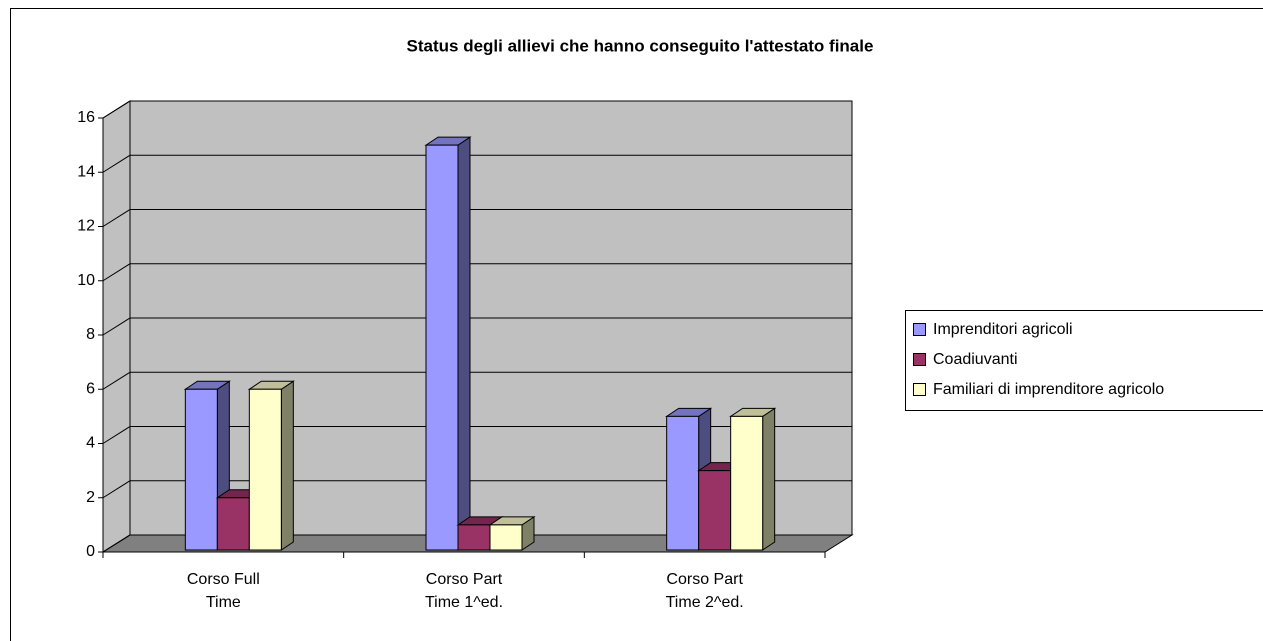 The width and height of the screenshot is (1263, 641). I want to click on legend-label: Coadiuvanti, so click(975, 359).